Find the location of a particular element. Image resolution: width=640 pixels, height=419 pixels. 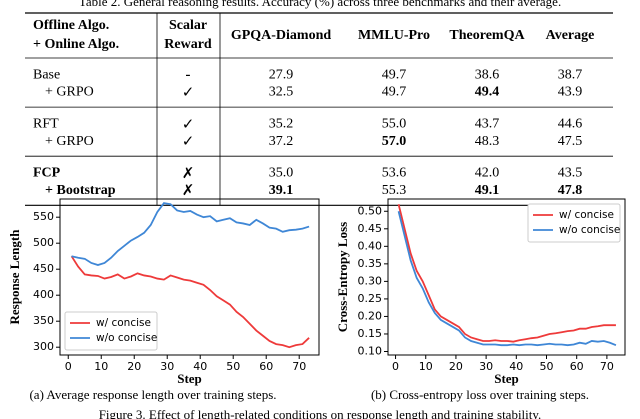

table-cell: - is located at coordinates (187, 75).